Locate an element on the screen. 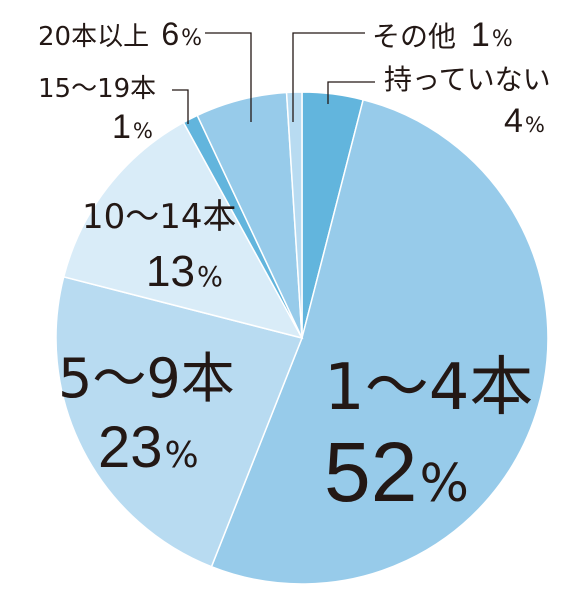 Image resolution: width=580 pixels, height=607 pixels. slice-label-10-14-name: 10〜14本 is located at coordinates (159, 217).